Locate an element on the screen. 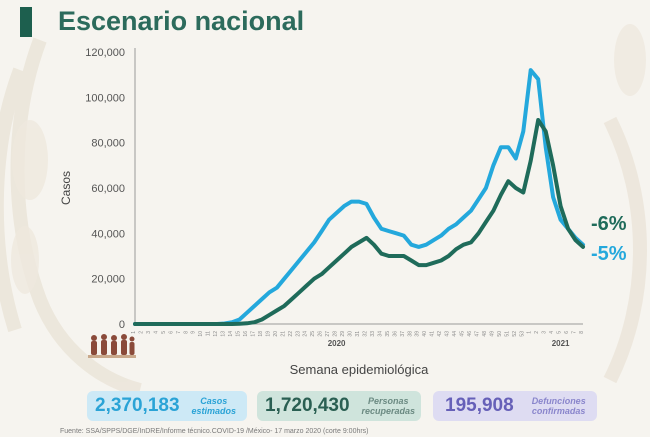  deaths-label-line1: Defunciones is located at coordinates (558, 401).